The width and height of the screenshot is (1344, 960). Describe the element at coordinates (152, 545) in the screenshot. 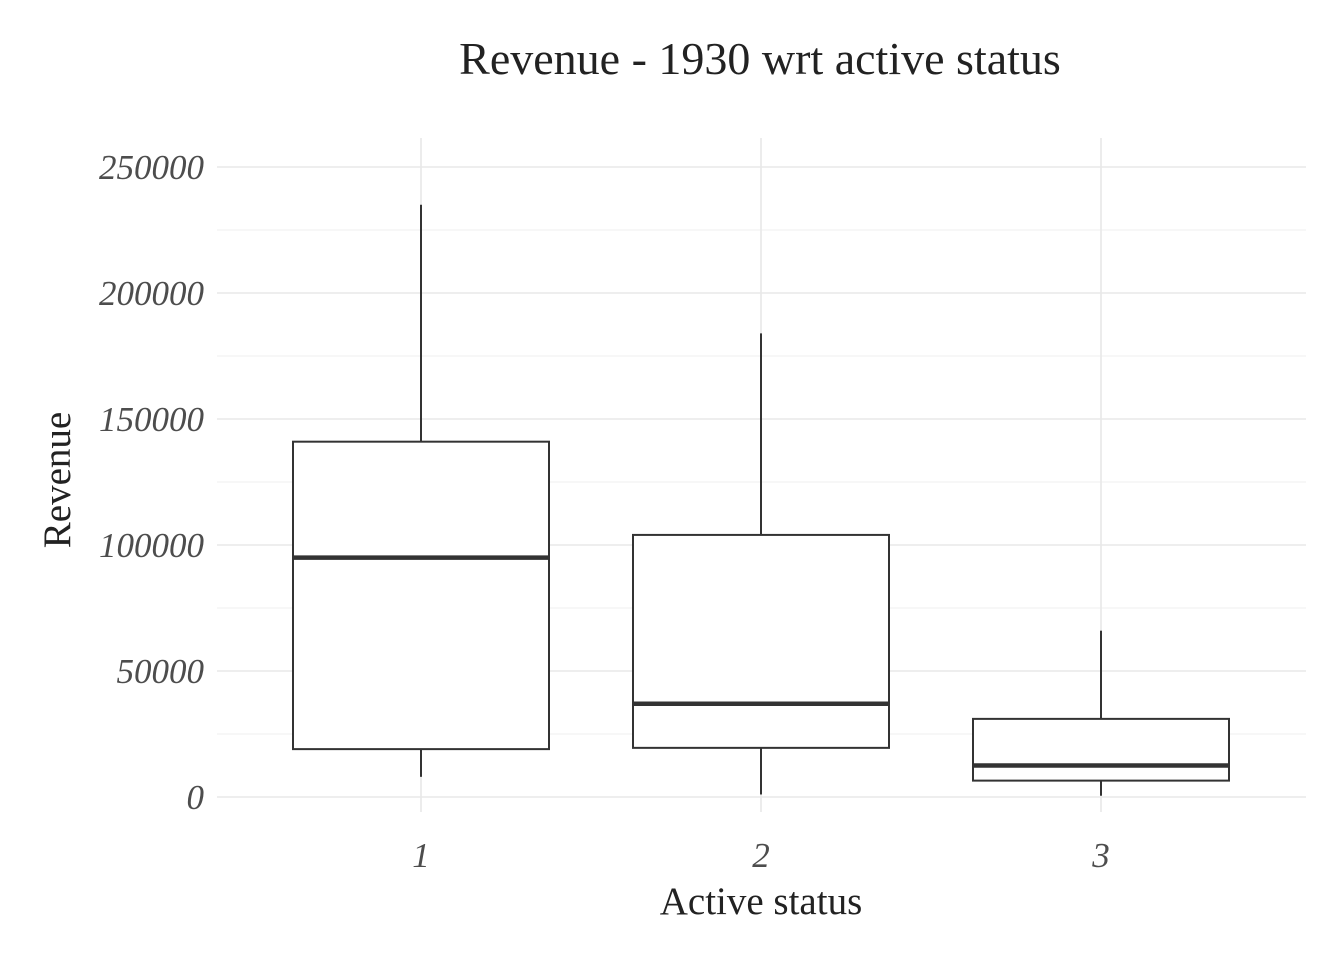

I see `y-tick-label: 100000` at that location.